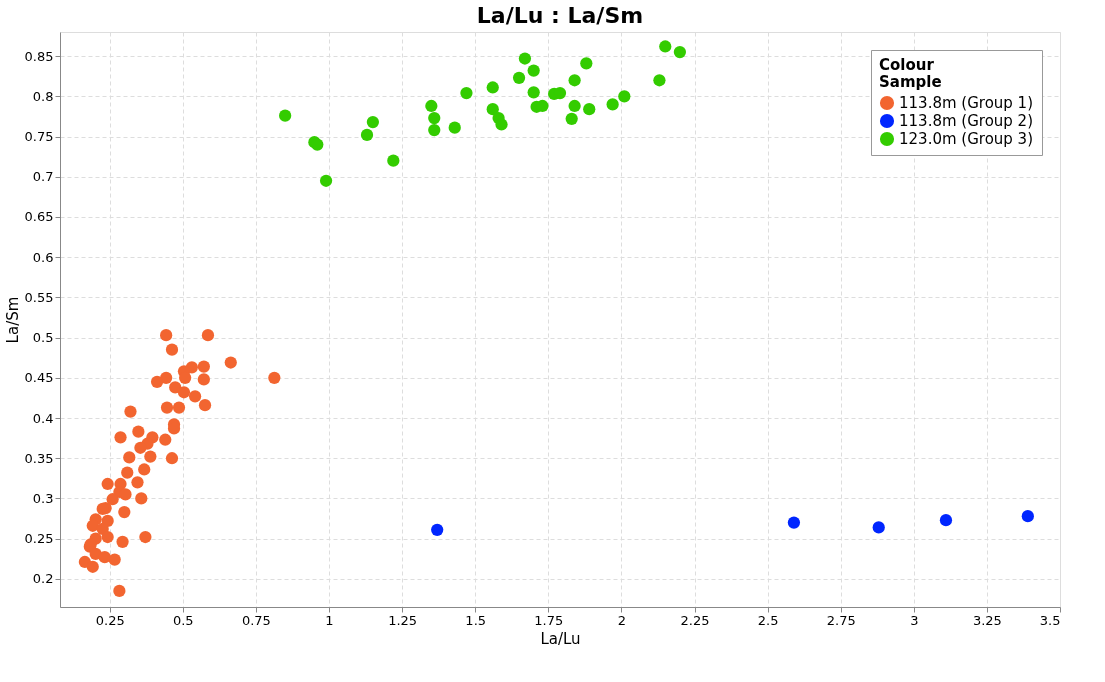 This screenshot has width=1105, height=682. Describe the element at coordinates (39, 539) in the screenshot. I see `y-tick-label: 0.25` at that location.